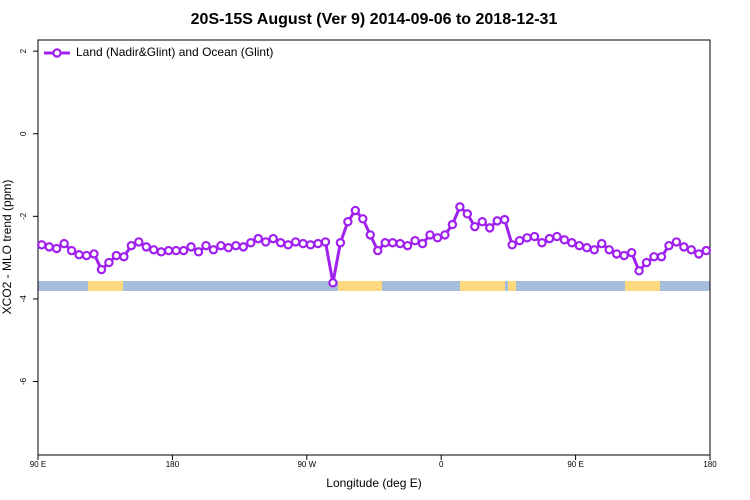  I want to click on y-tick-label: -2, so click(23, 216).